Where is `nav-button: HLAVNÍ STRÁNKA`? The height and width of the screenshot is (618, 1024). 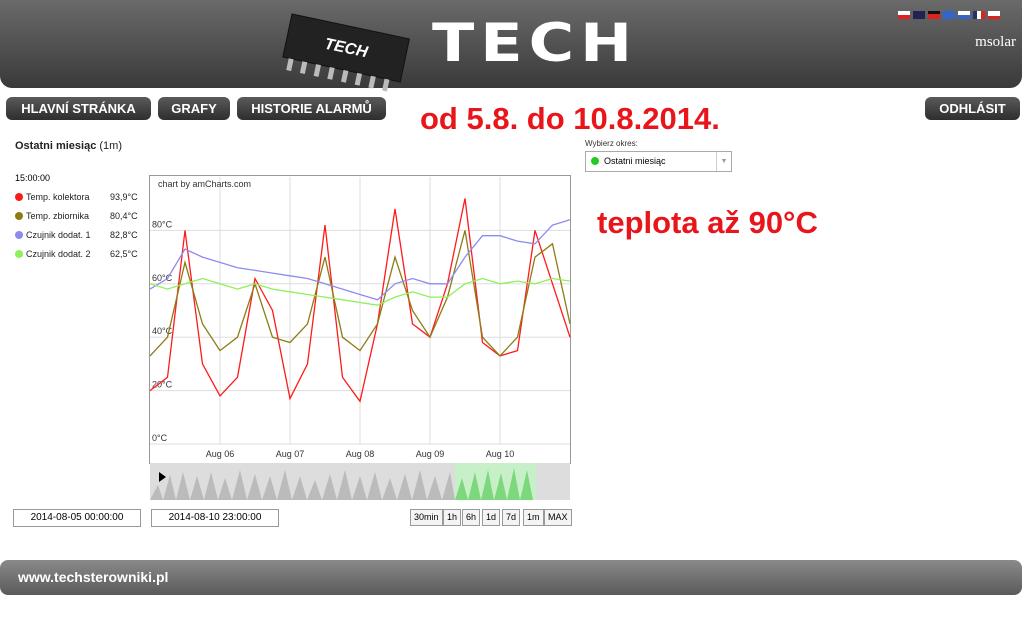 nav-button: HLAVNÍ STRÁNKA is located at coordinates (78, 108).